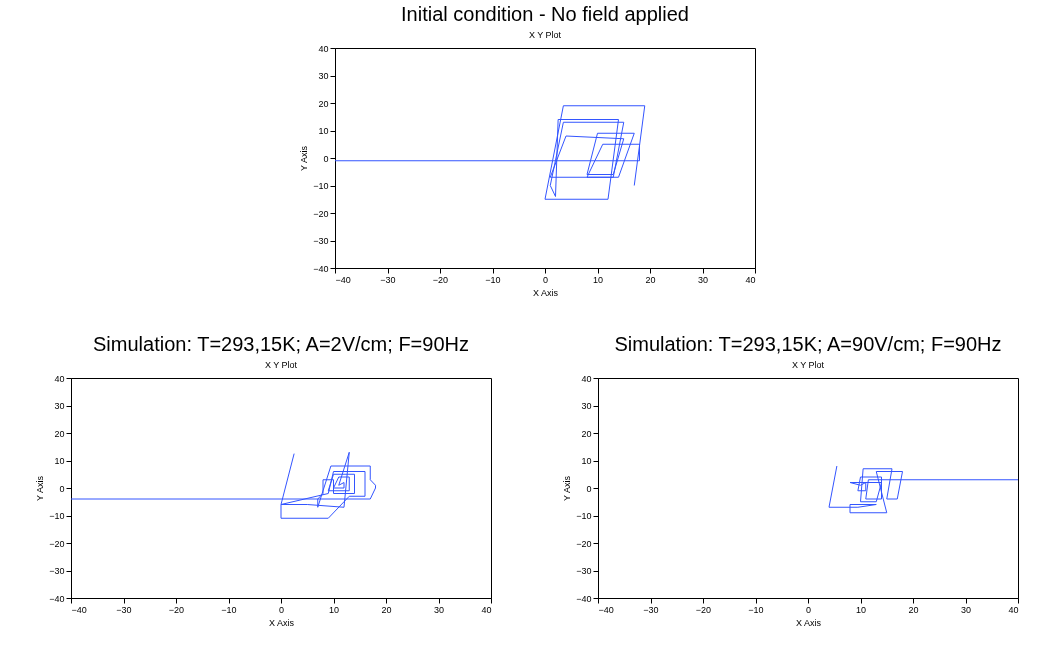  Describe the element at coordinates (281, 344) in the screenshot. I see `chart-title: Simulation: T=293,15K; A=2V/cm; F=90Hz` at that location.